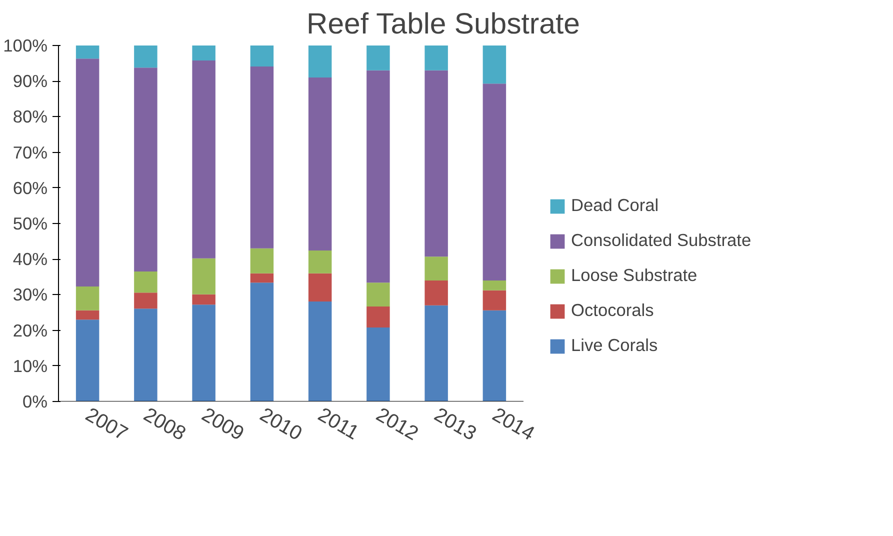 The width and height of the screenshot is (893, 536). Describe the element at coordinates (614, 345) in the screenshot. I see `legend-label: Live Corals` at that location.